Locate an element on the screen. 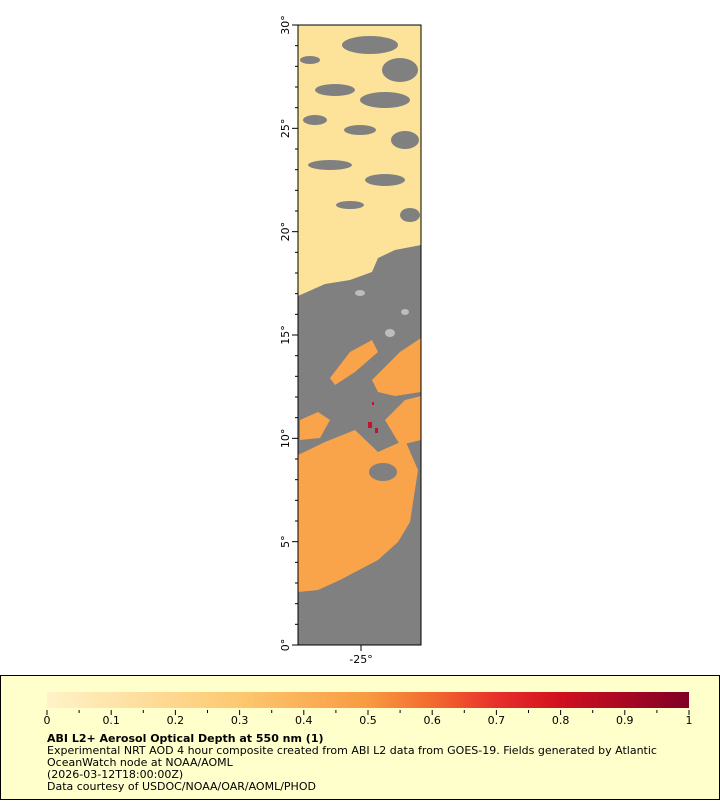 This screenshot has width=720, height=804. lat-label: 25° is located at coordinates (285, 129).